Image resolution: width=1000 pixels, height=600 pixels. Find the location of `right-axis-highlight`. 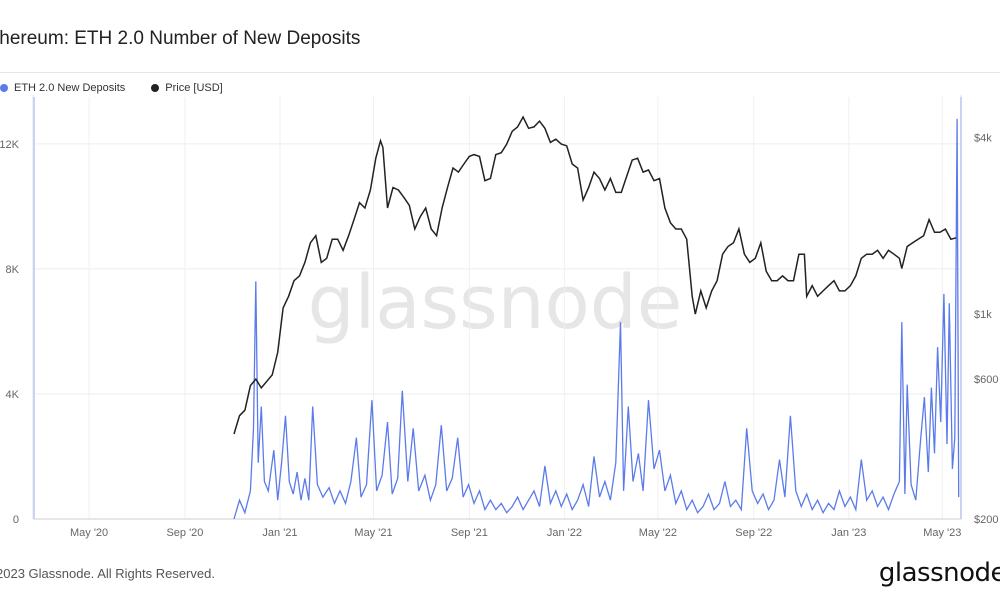

right-axis-highlight is located at coordinates (961, 308).